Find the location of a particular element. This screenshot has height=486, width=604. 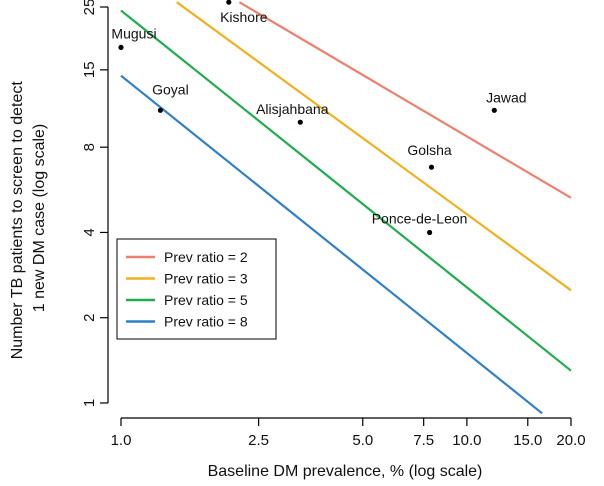

point-label-7: Ponce-de-Leon is located at coordinates (420, 219).